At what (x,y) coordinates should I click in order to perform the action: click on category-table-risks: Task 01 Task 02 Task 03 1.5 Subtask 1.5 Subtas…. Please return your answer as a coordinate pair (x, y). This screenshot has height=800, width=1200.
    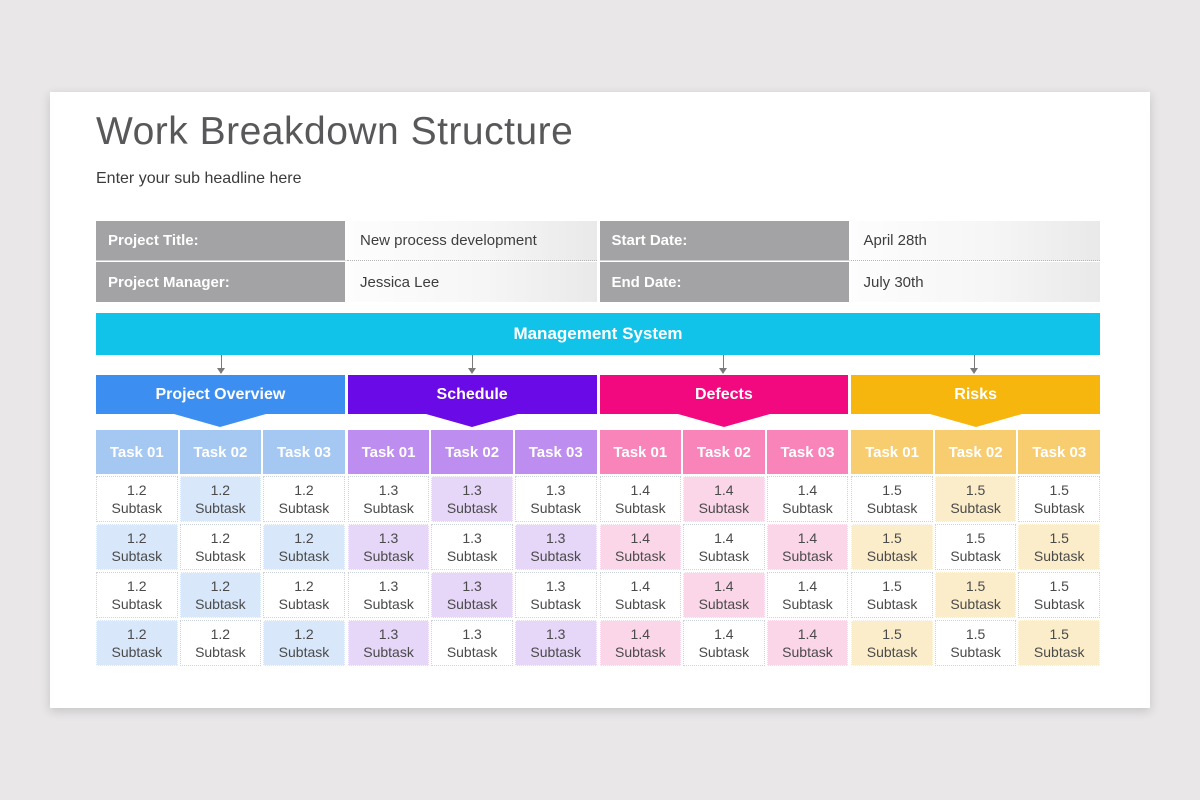
    Looking at the image, I should click on (975, 548).